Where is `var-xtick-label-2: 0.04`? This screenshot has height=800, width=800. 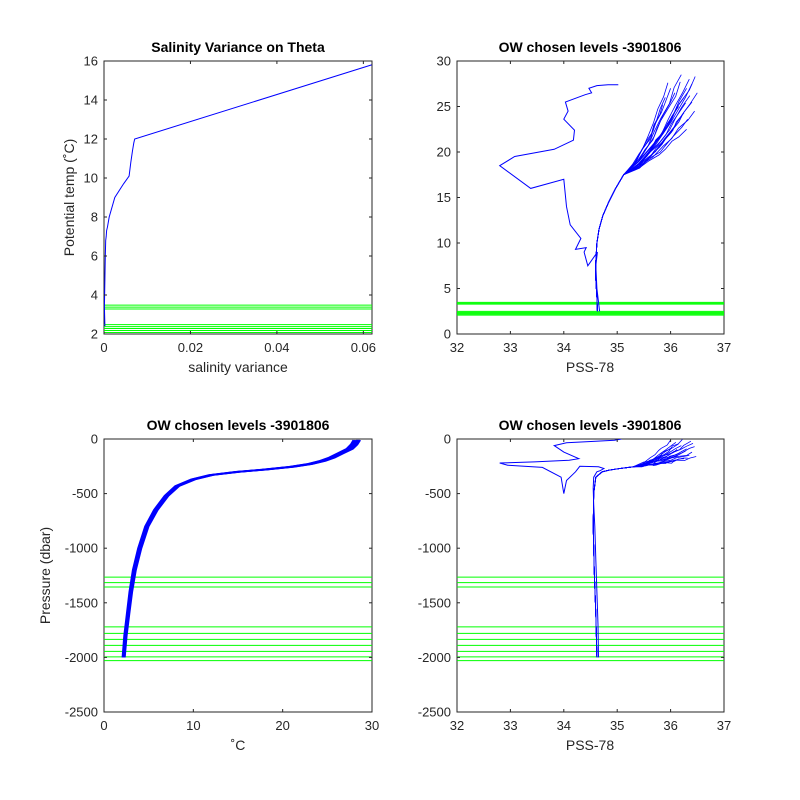 var-xtick-label-2: 0.04 is located at coordinates (276, 347).